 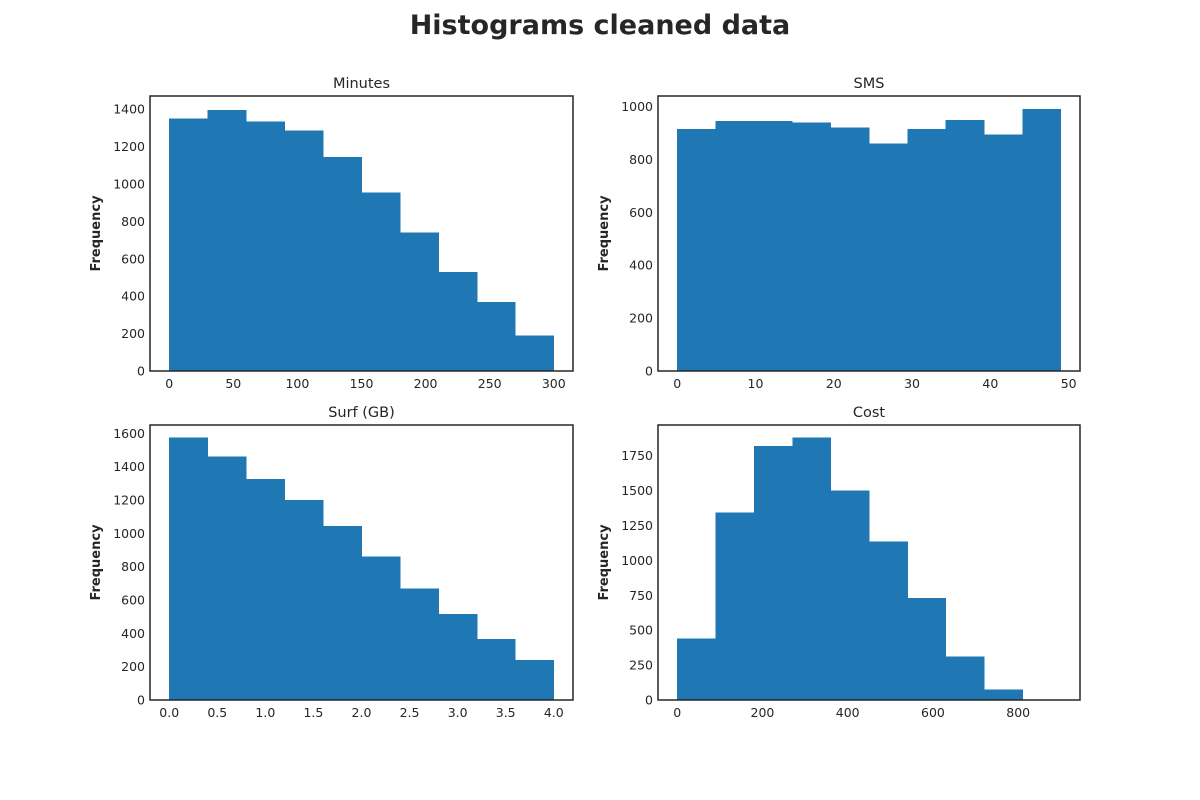 What do you see at coordinates (133, 566) in the screenshot?
I see `surf-y-tick-label: 800` at bounding box center [133, 566].